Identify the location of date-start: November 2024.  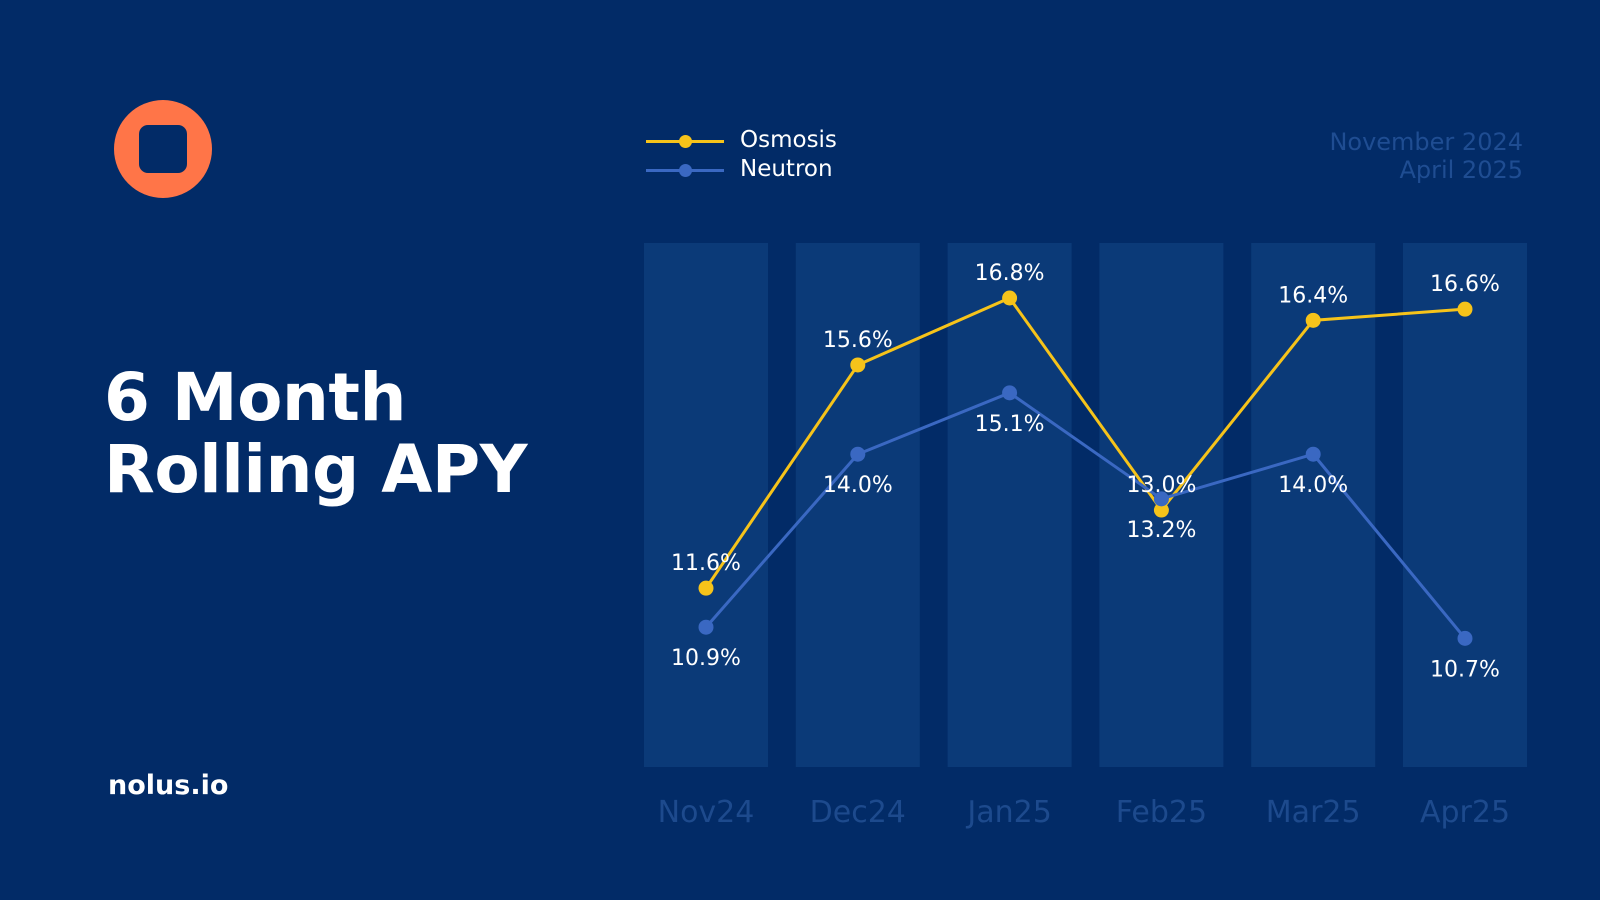
(1426, 142).